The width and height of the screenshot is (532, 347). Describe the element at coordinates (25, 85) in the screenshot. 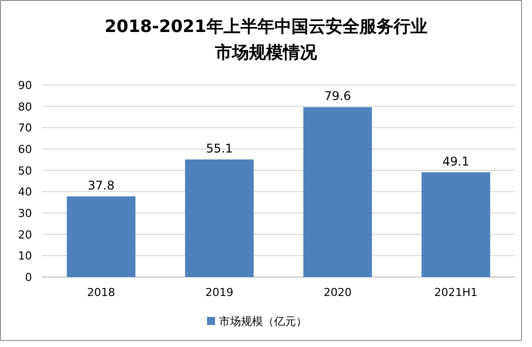

I see `y-tick-label: 90` at that location.